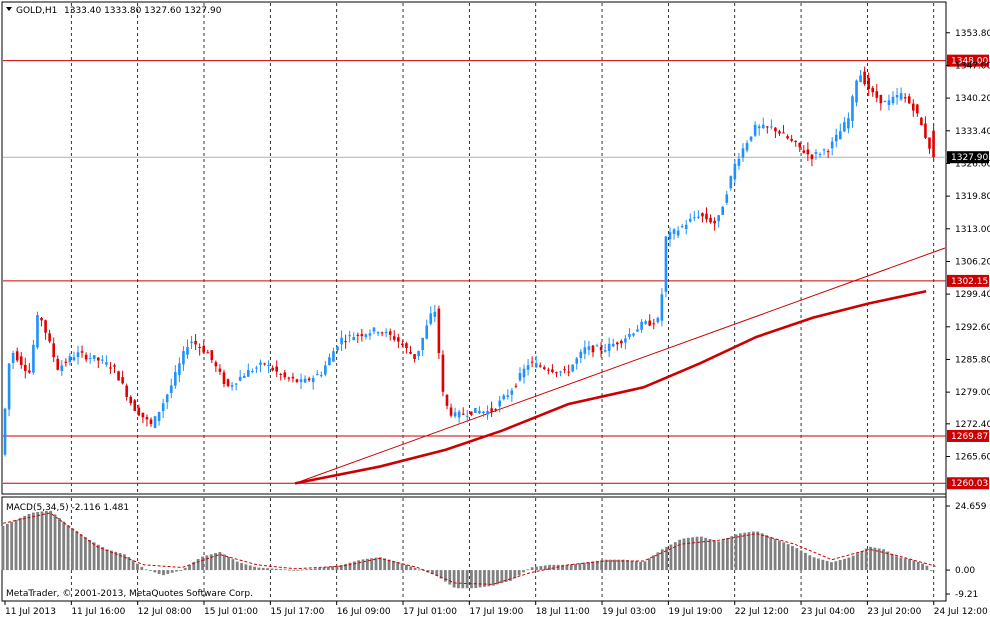 The height and width of the screenshot is (624, 990). Describe the element at coordinates (969, 484) in the screenshot. I see `level-price-label: 1260.03` at that location.